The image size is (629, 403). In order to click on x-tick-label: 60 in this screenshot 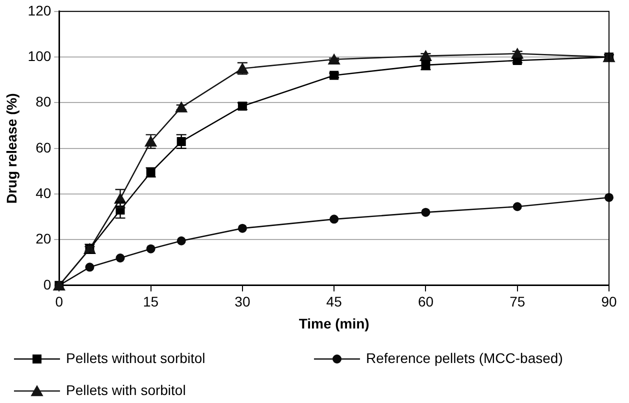, I will do `click(426, 302)`.